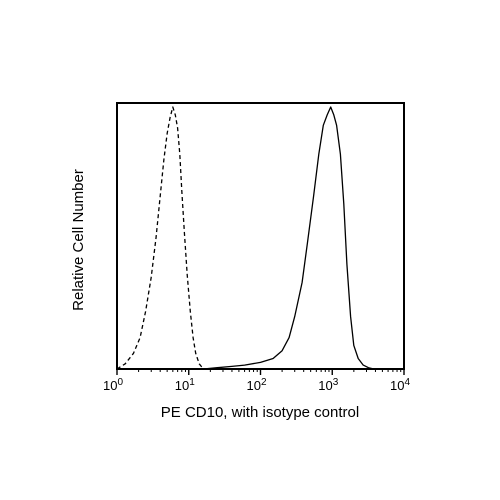  I want to click on x-tick-label: 10², so click(256, 385).